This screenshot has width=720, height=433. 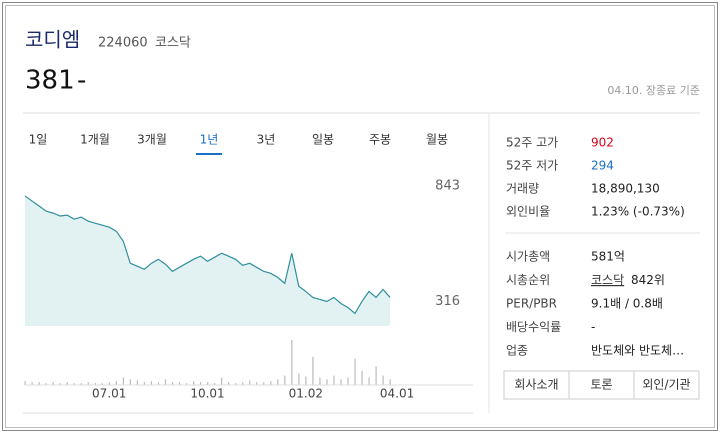 I want to click on tab: 1년, so click(x=209, y=140).